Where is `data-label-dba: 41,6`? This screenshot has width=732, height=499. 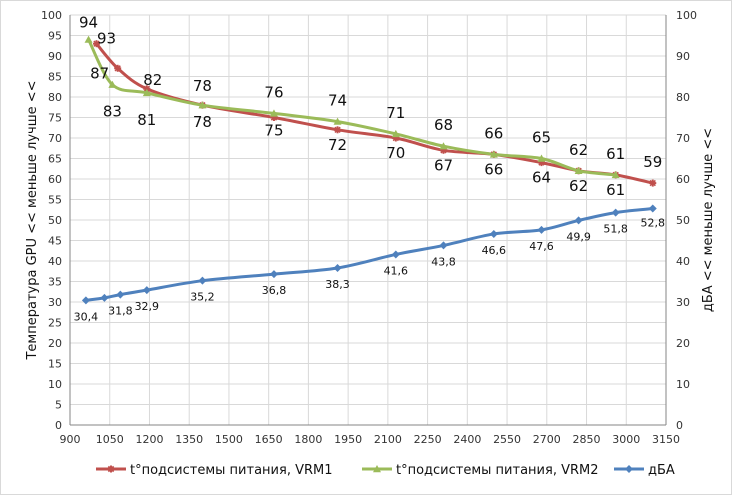
data-label-dba: 41,6 is located at coordinates (396, 270).